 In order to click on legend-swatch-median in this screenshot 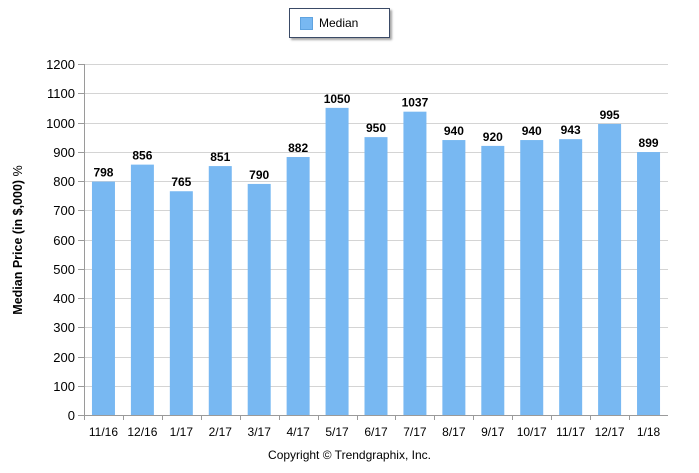, I will do `click(306, 23)`.